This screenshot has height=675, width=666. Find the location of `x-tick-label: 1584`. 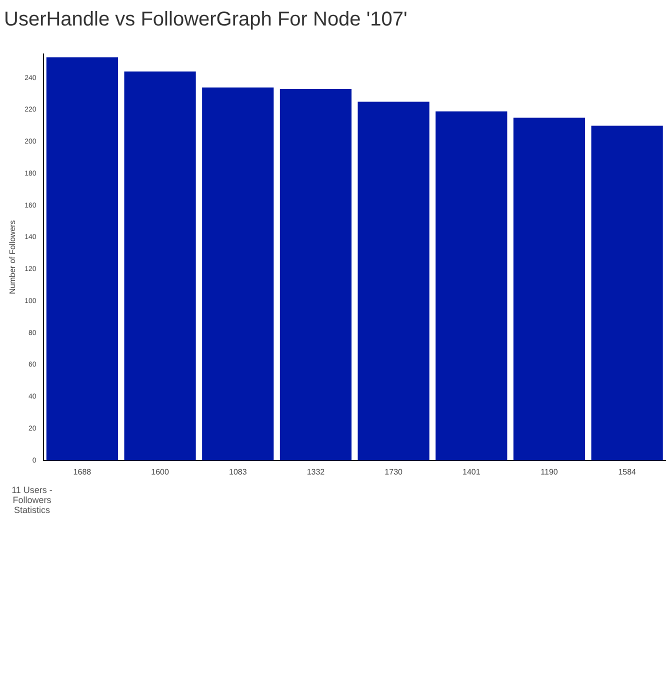

x-tick-label: 1584 is located at coordinates (627, 471).